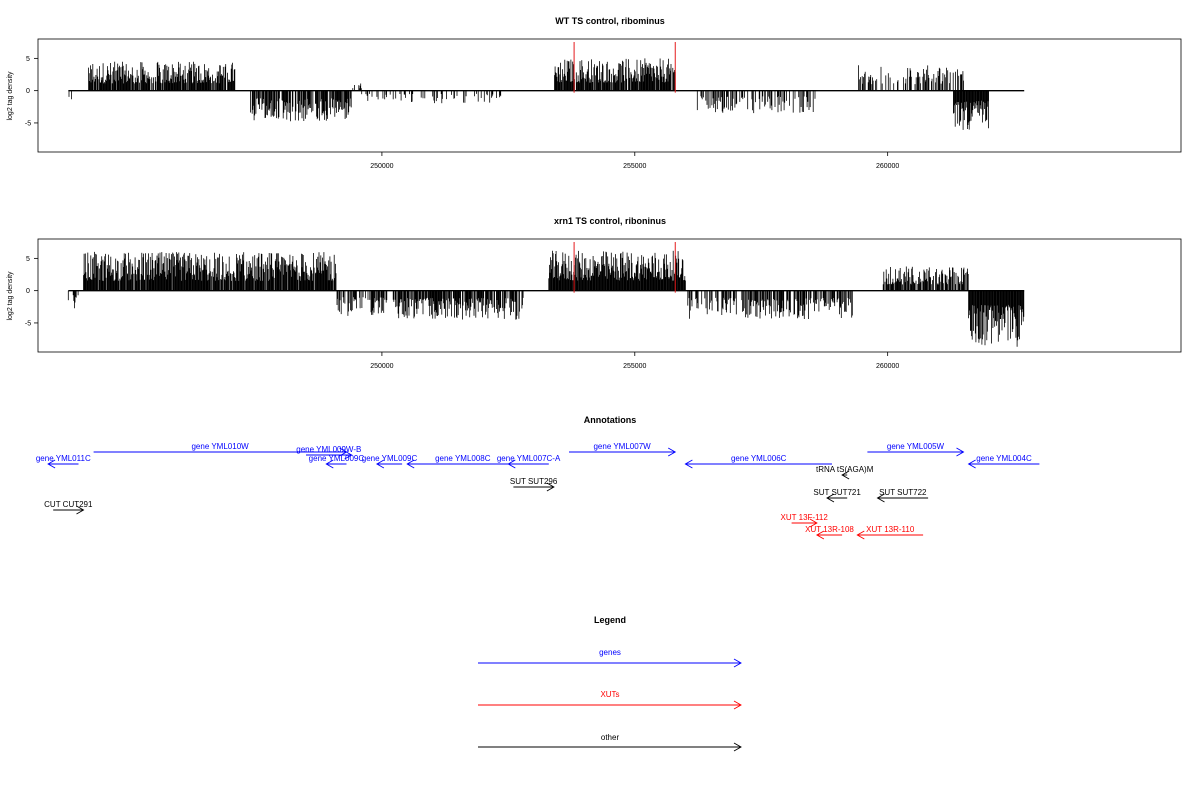  I want to click on annotation-feature: XUT 13R-110, so click(890, 532).